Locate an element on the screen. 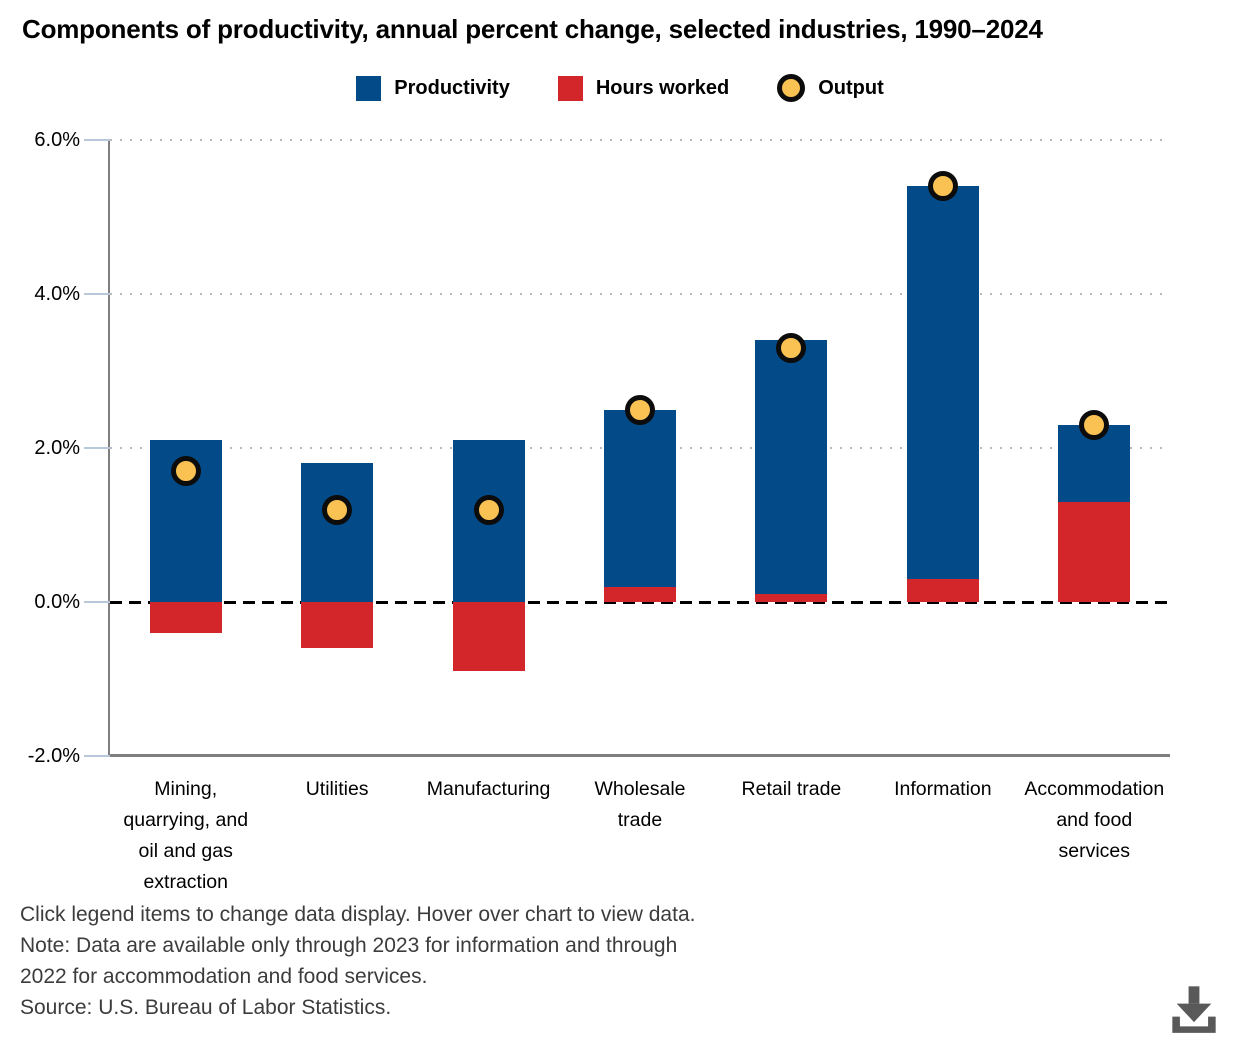 The height and width of the screenshot is (1040, 1240). x-category-label: Retail trade is located at coordinates (791, 789).